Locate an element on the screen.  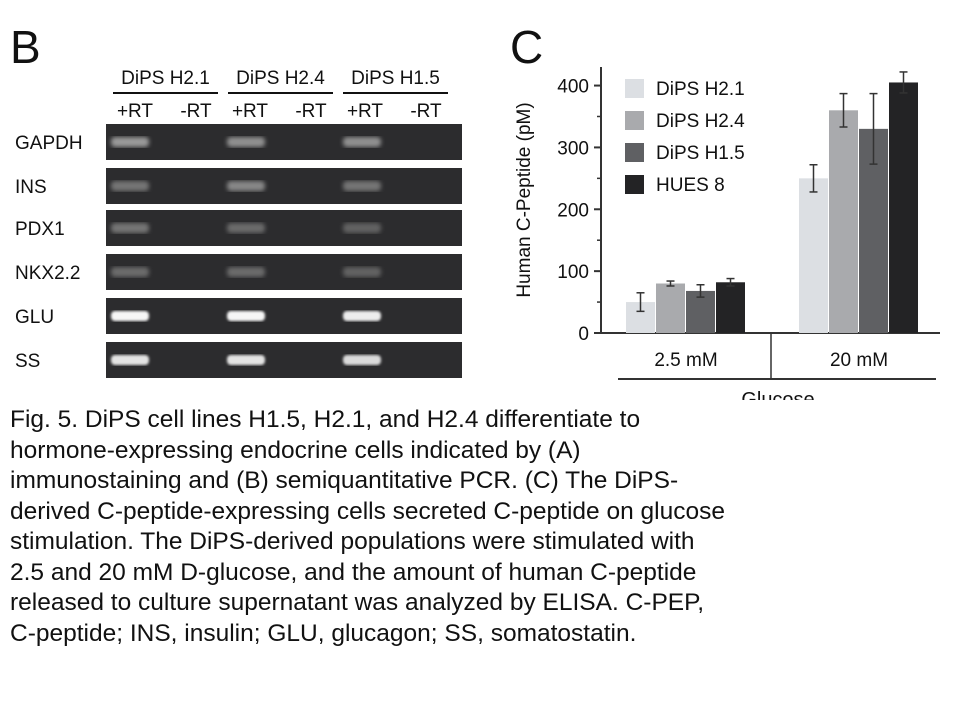
y-tick-label: 0 is located at coordinates (583, 334).